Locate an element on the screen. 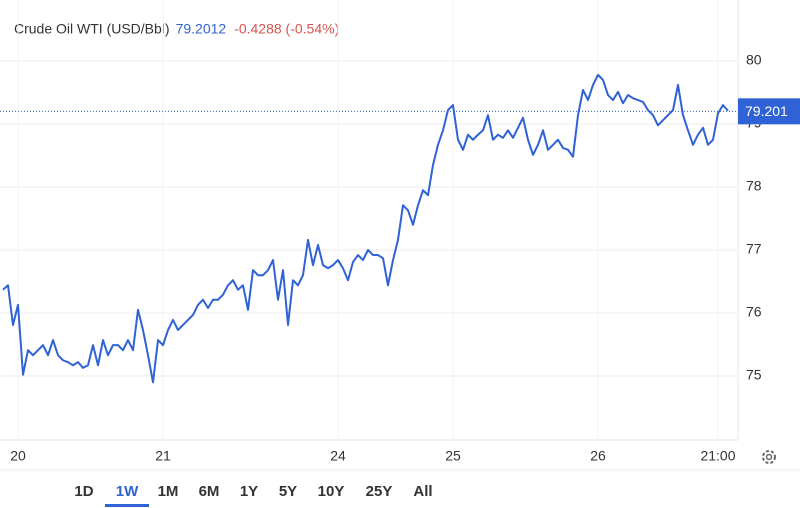 Image resolution: width=800 pixels, height=508 pixels. range-button: All is located at coordinates (422, 491).